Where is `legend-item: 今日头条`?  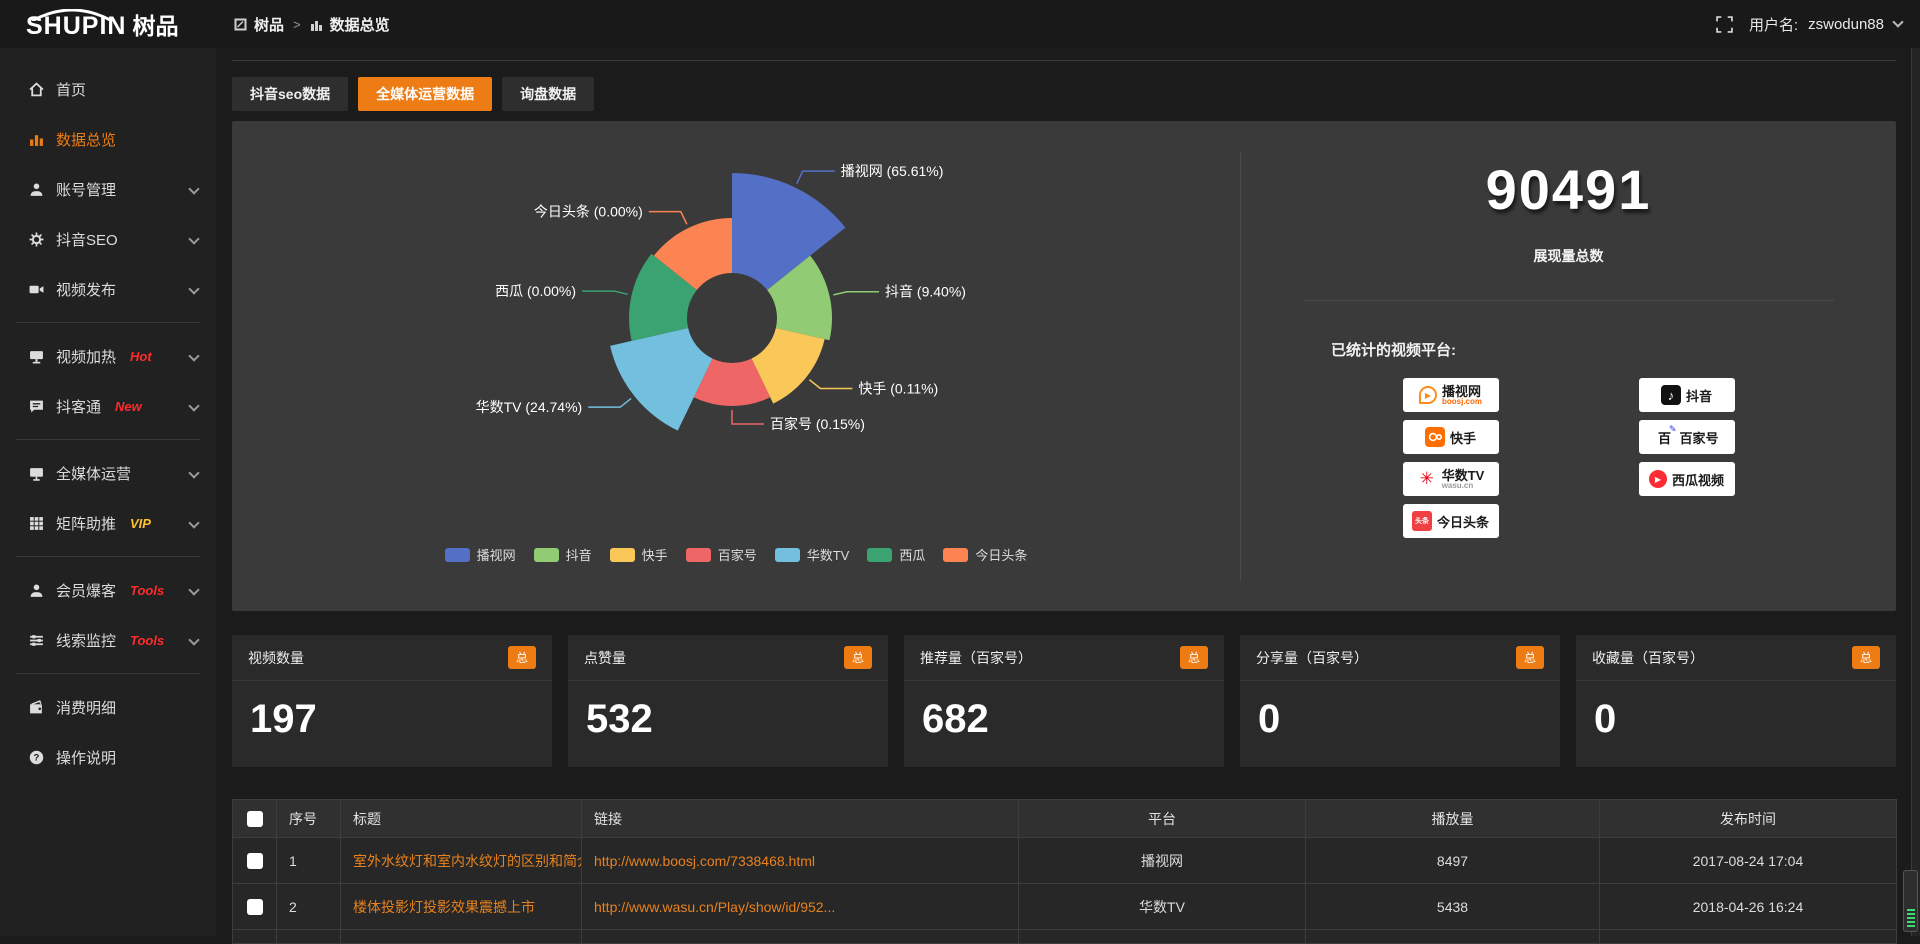
legend-item: 今日头条 is located at coordinates (985, 554).